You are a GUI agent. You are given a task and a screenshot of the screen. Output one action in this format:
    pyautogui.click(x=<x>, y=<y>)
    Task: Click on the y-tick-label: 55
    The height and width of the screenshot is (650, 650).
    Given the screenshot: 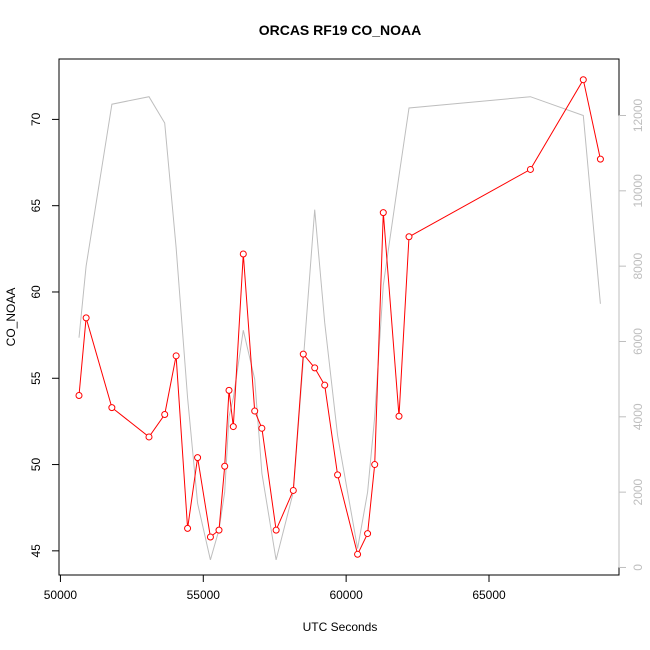 What is the action you would take?
    pyautogui.click(x=36, y=378)
    